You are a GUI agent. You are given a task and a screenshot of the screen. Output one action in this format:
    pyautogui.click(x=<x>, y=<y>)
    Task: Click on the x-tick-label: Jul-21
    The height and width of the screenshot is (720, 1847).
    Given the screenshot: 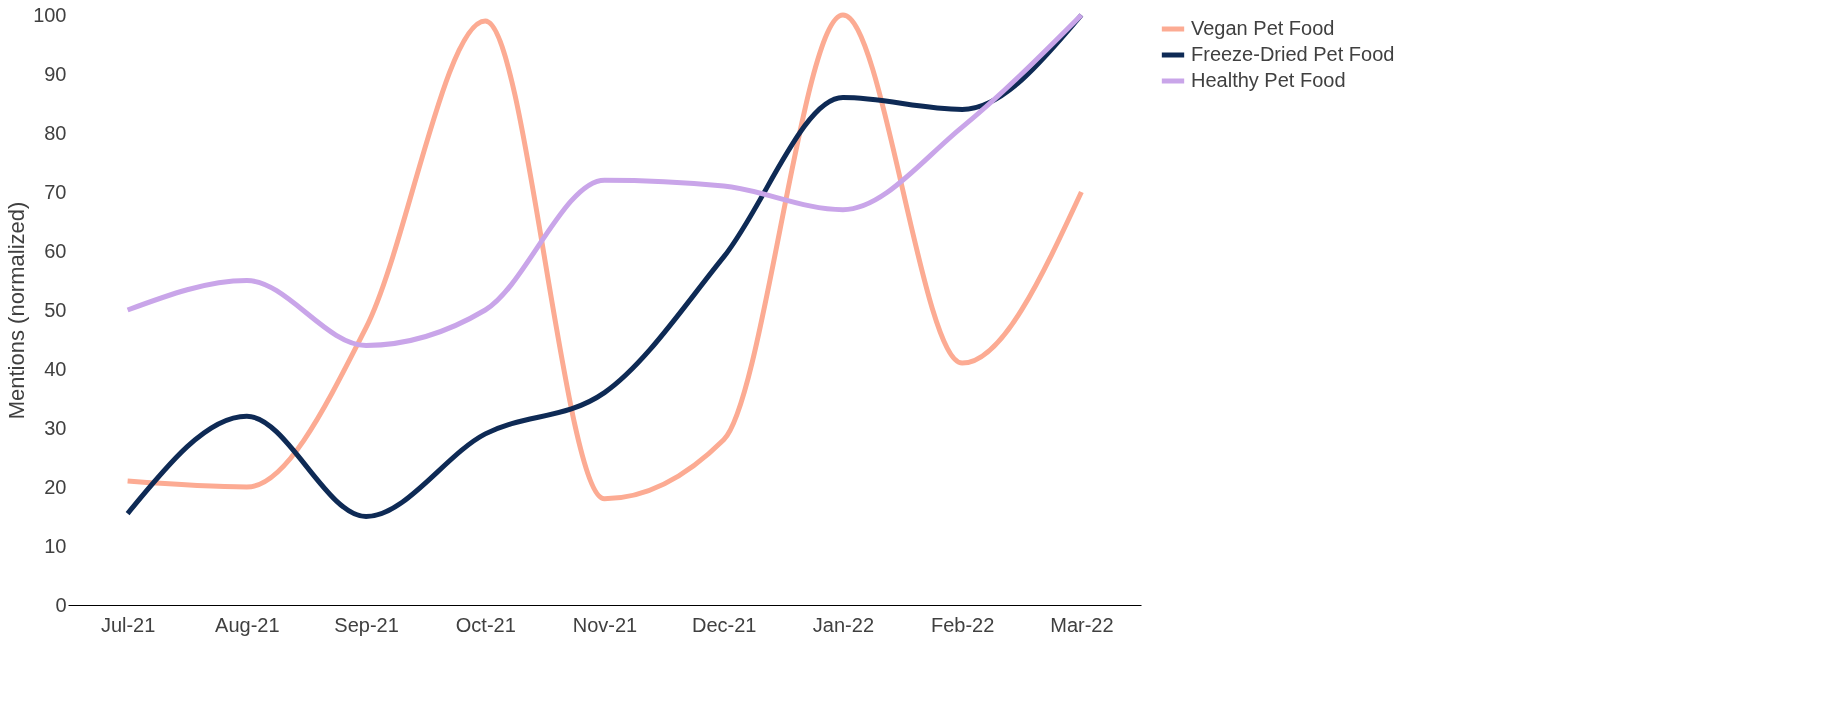 What is the action you would take?
    pyautogui.click(x=128, y=624)
    